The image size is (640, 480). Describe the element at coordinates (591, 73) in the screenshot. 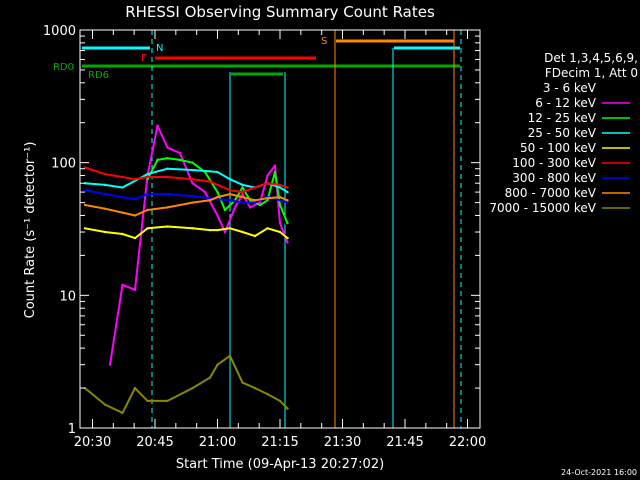

I see `legend-header: FDecim 1, Att 0` at that location.